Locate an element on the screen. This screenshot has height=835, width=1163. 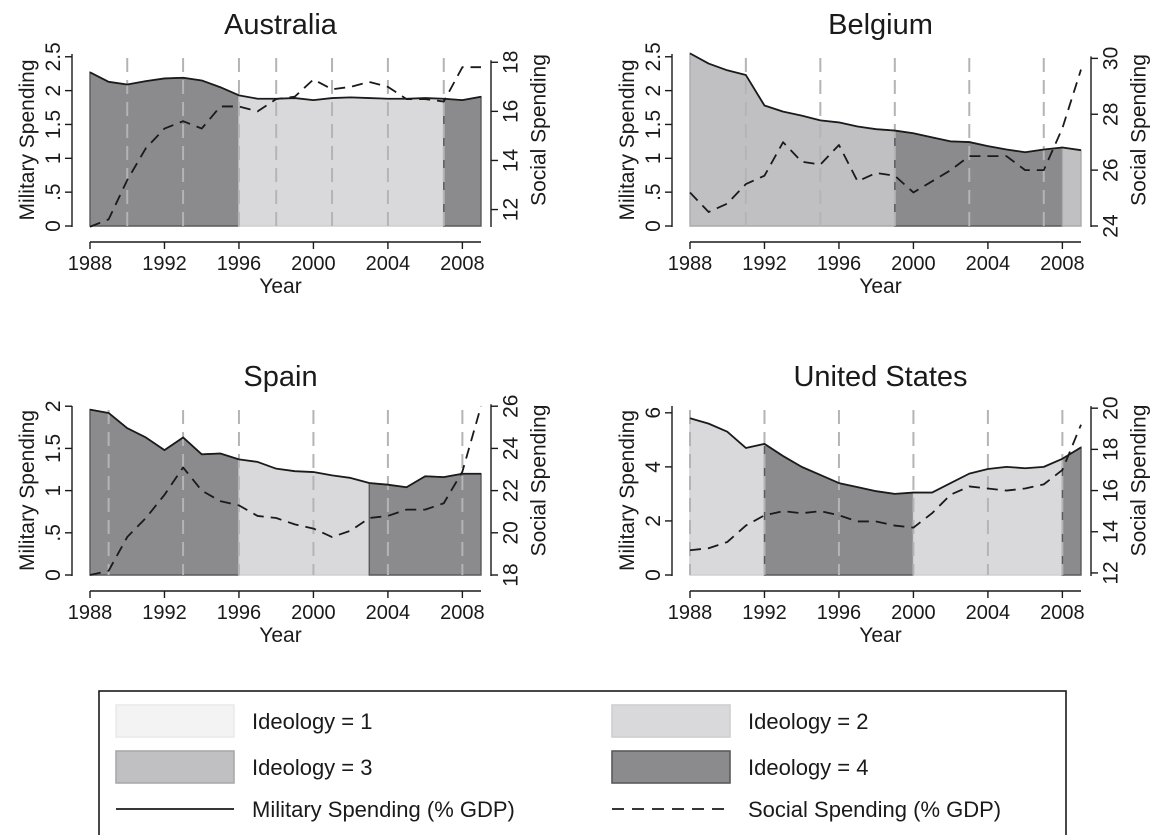
panel-title: United States is located at coordinates (880, 377).